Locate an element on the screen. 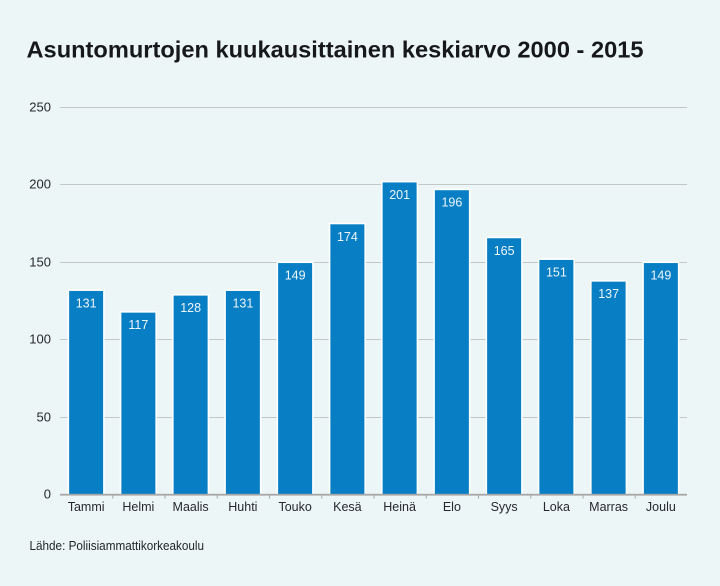  svg-text: 174 is located at coordinates (347, 237).